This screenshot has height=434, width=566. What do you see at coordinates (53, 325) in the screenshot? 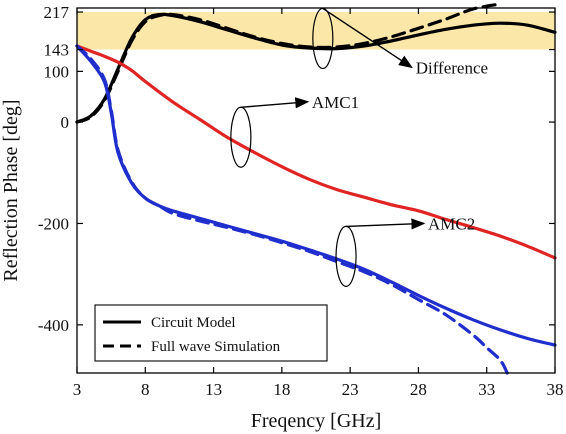
I see `y-tick-label--400: -400` at bounding box center [53, 325].